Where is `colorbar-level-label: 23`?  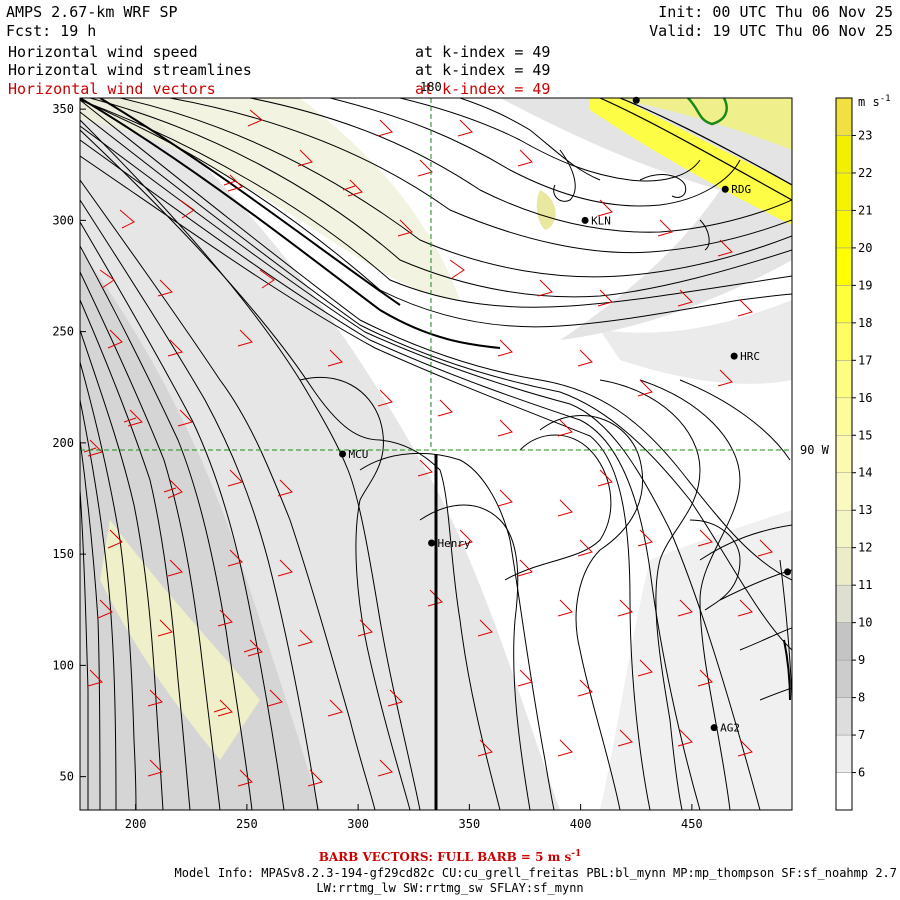
colorbar-level-label: 23 is located at coordinates (865, 135).